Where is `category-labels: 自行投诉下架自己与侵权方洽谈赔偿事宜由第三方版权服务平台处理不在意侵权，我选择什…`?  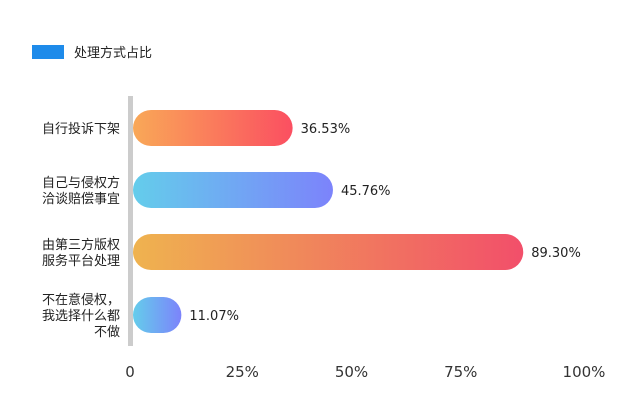 category-labels: 自行投诉下架自己与侵权方洽谈赔偿事宜由第三方版权服务平台处理不在意侵权，我选择什… is located at coordinates (81, 230).